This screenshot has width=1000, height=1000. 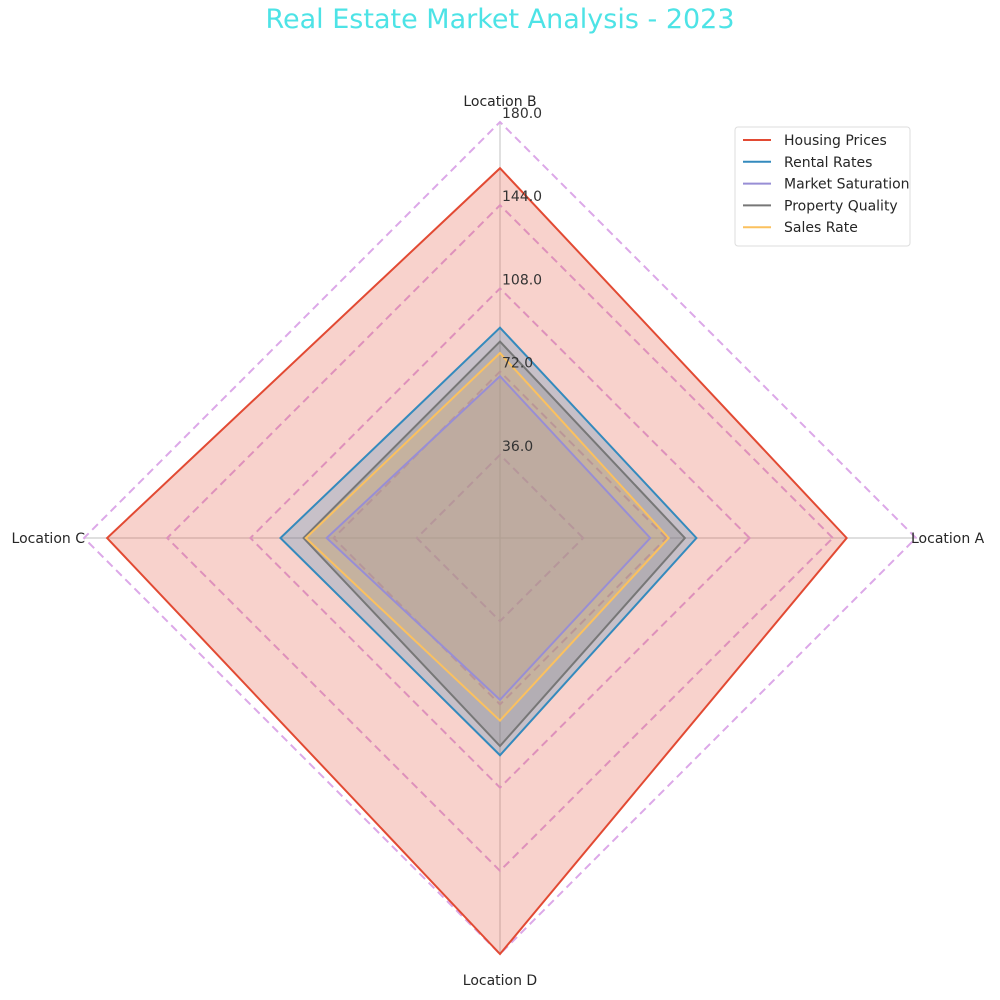 What do you see at coordinates (847, 185) in the screenshot?
I see `legend-label: Market Saturation` at bounding box center [847, 185].